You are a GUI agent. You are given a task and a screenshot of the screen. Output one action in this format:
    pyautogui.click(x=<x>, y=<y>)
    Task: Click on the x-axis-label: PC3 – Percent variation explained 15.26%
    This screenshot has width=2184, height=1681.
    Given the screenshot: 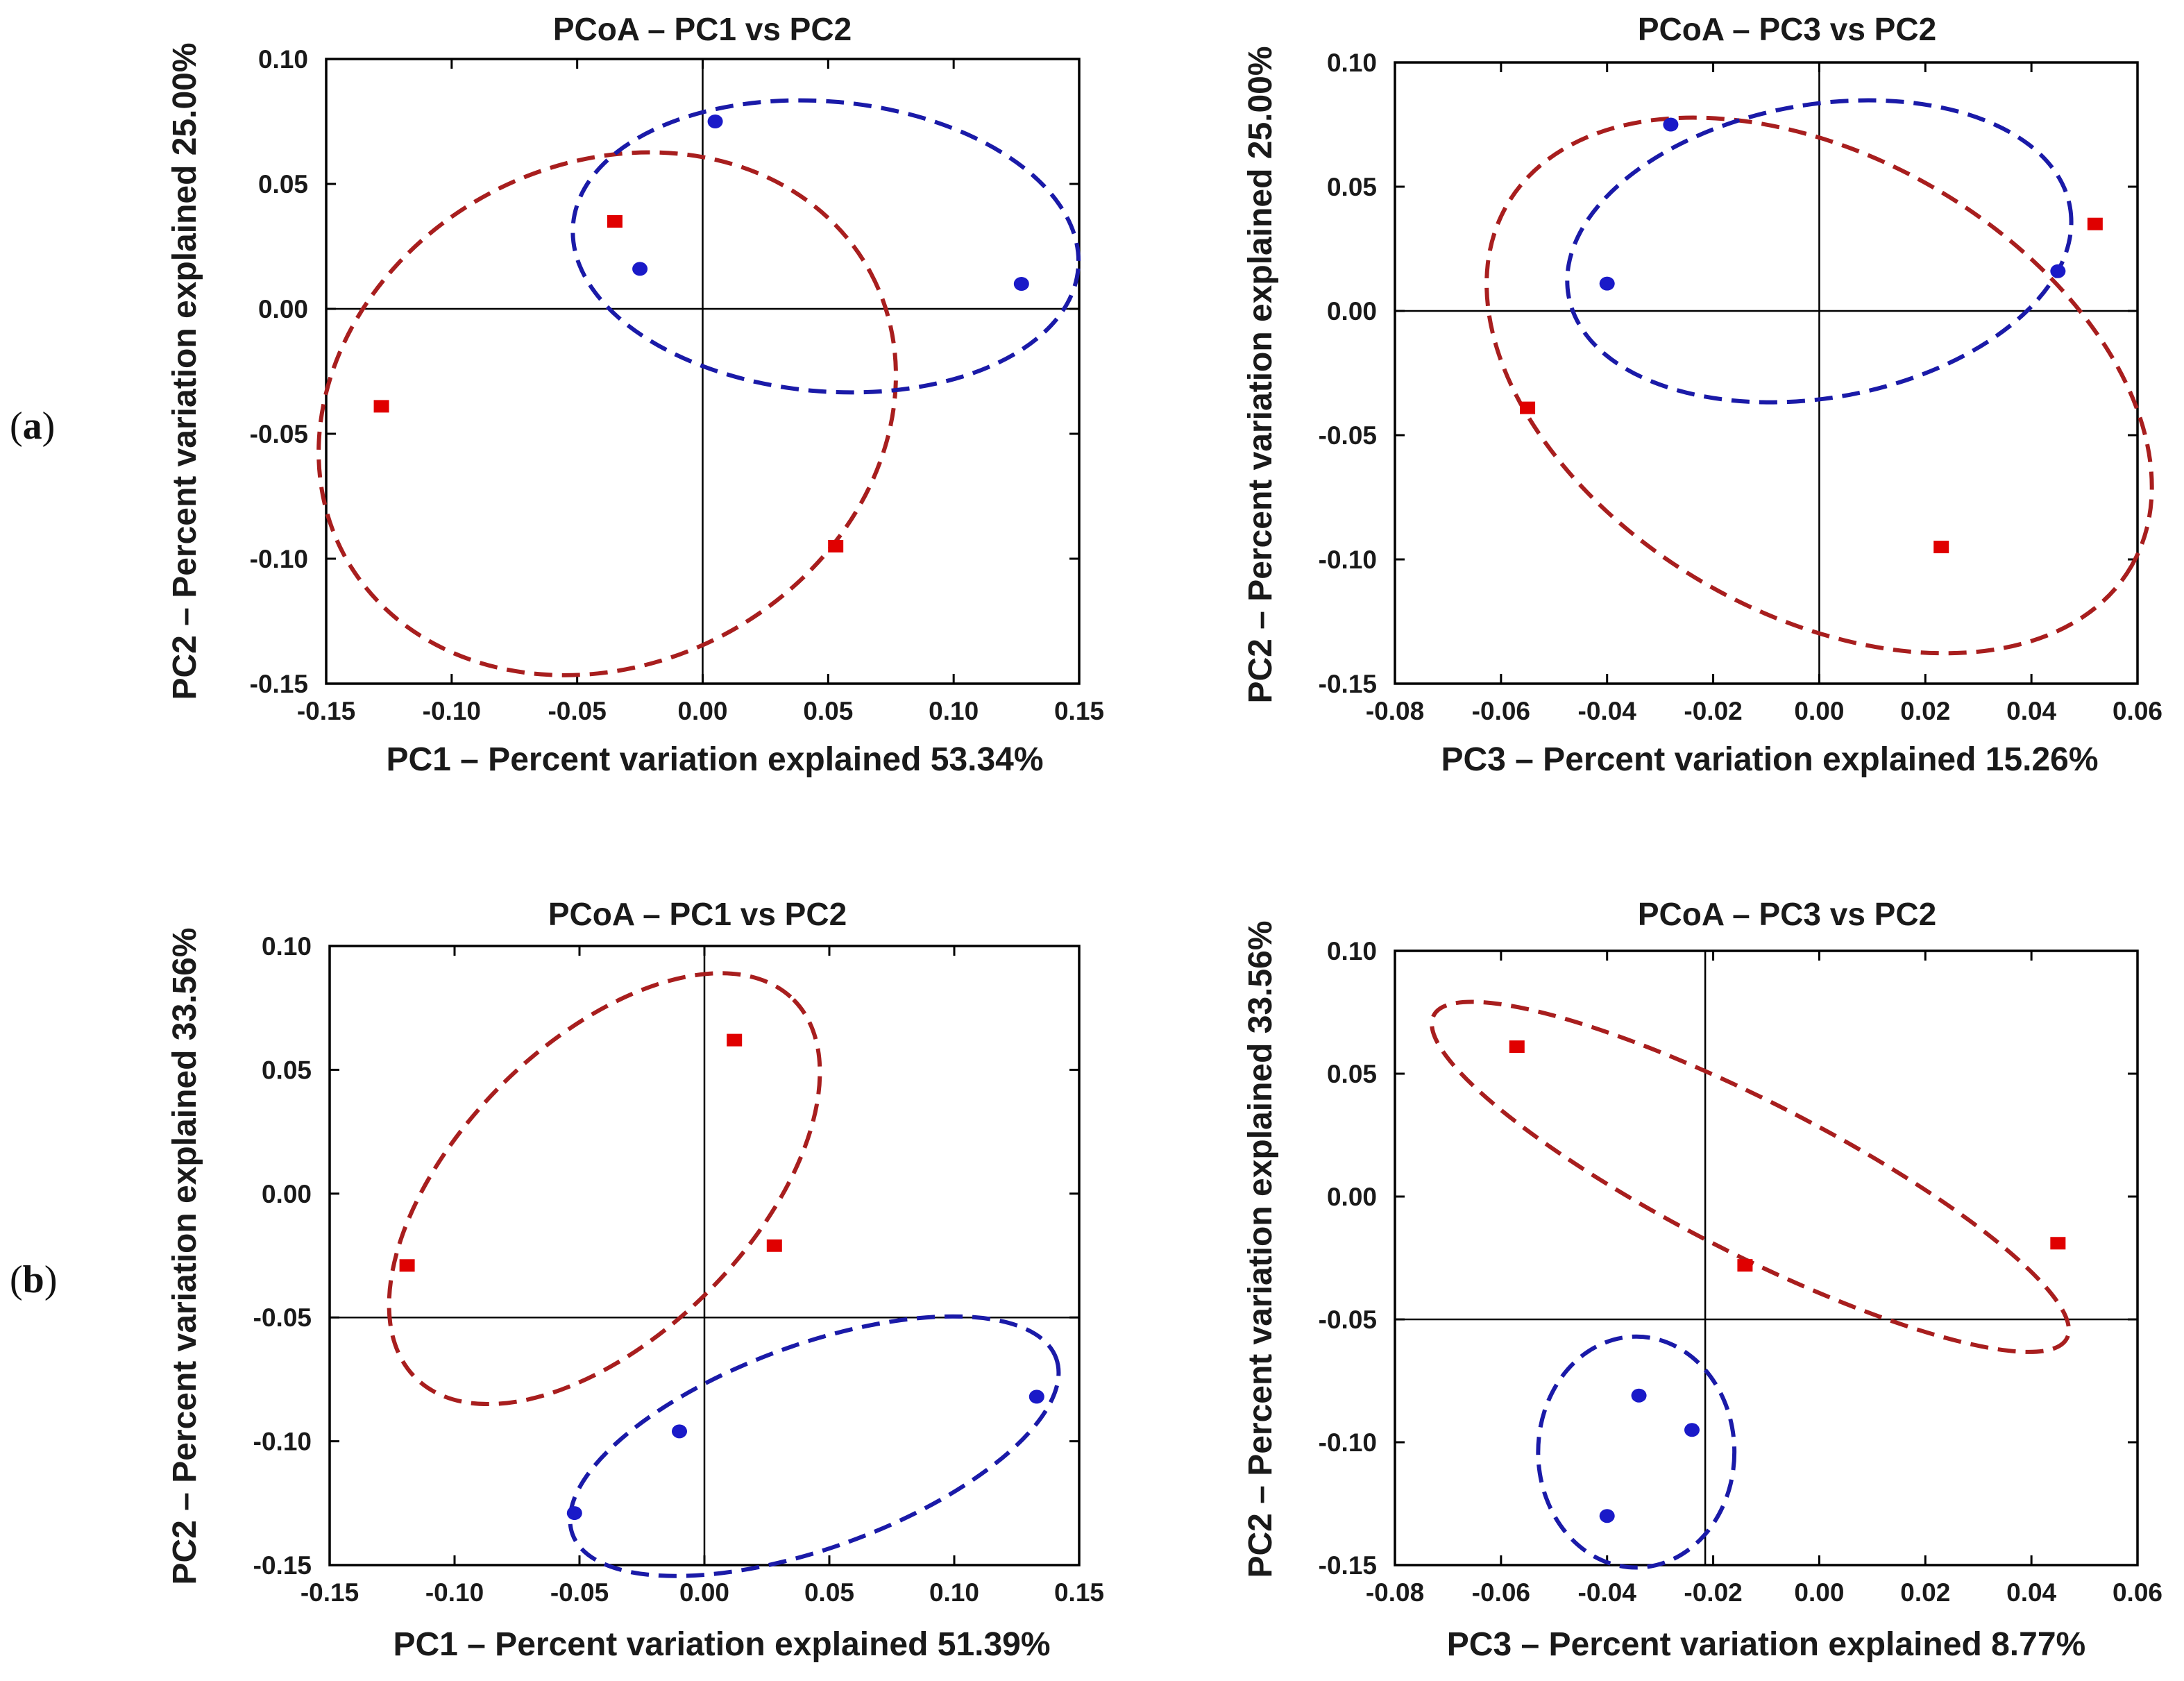 What is the action you would take?
    pyautogui.click(x=1769, y=760)
    